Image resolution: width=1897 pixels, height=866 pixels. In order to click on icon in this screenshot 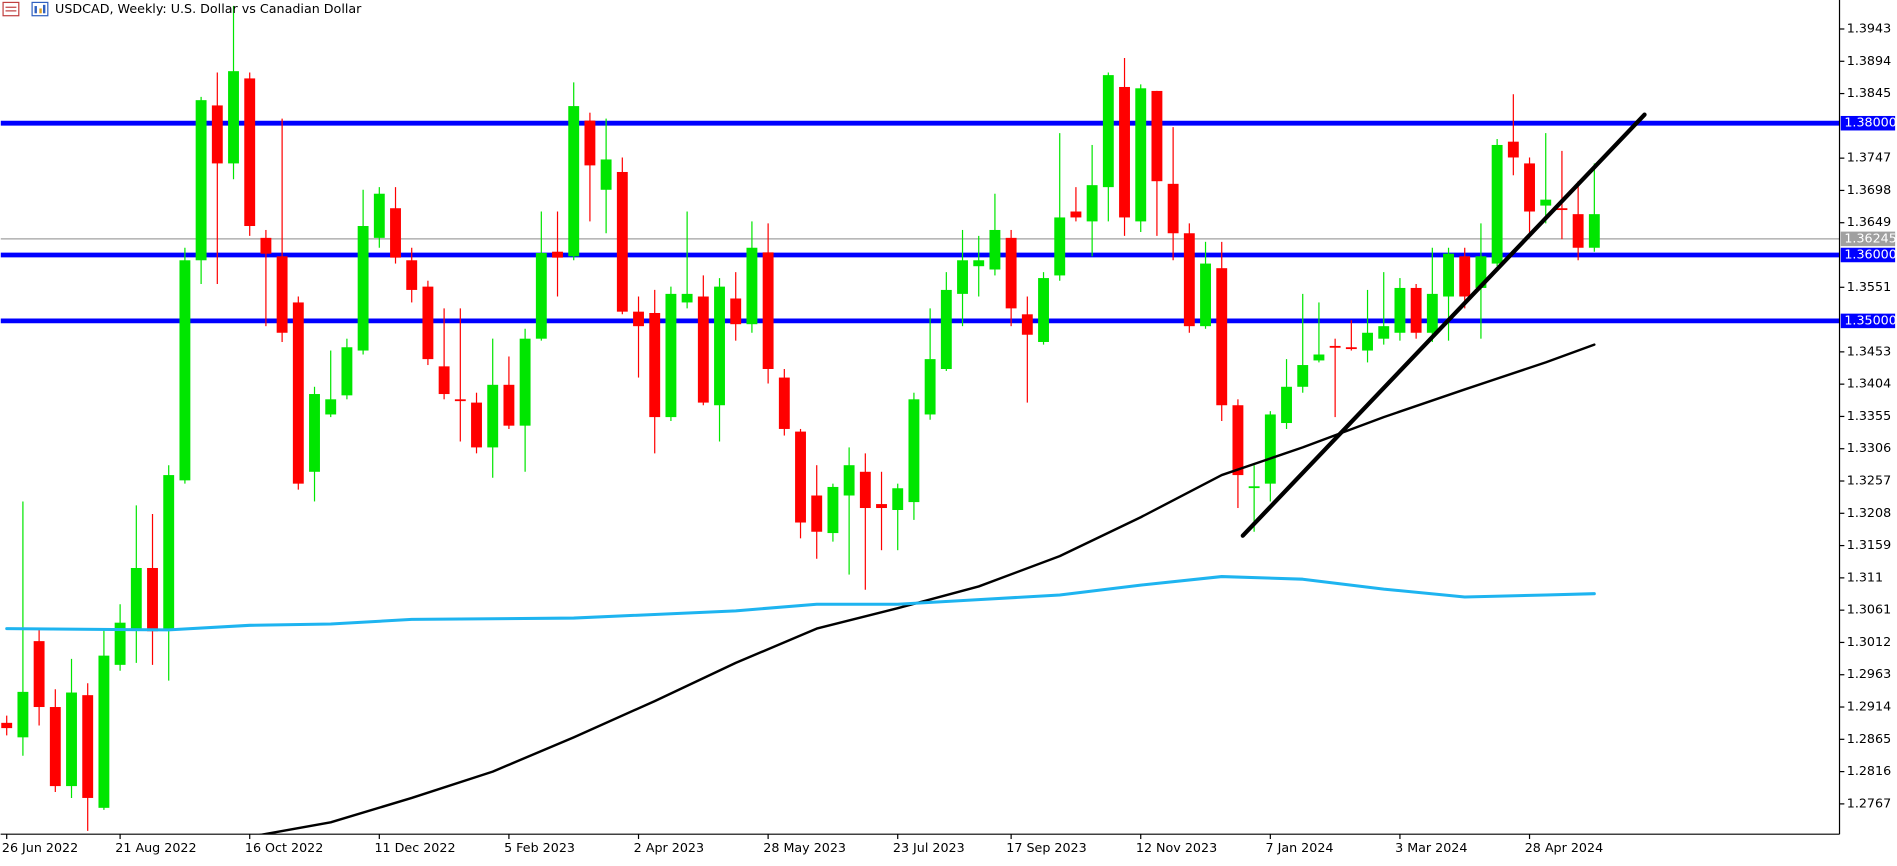, I will do `click(11, 9)`.